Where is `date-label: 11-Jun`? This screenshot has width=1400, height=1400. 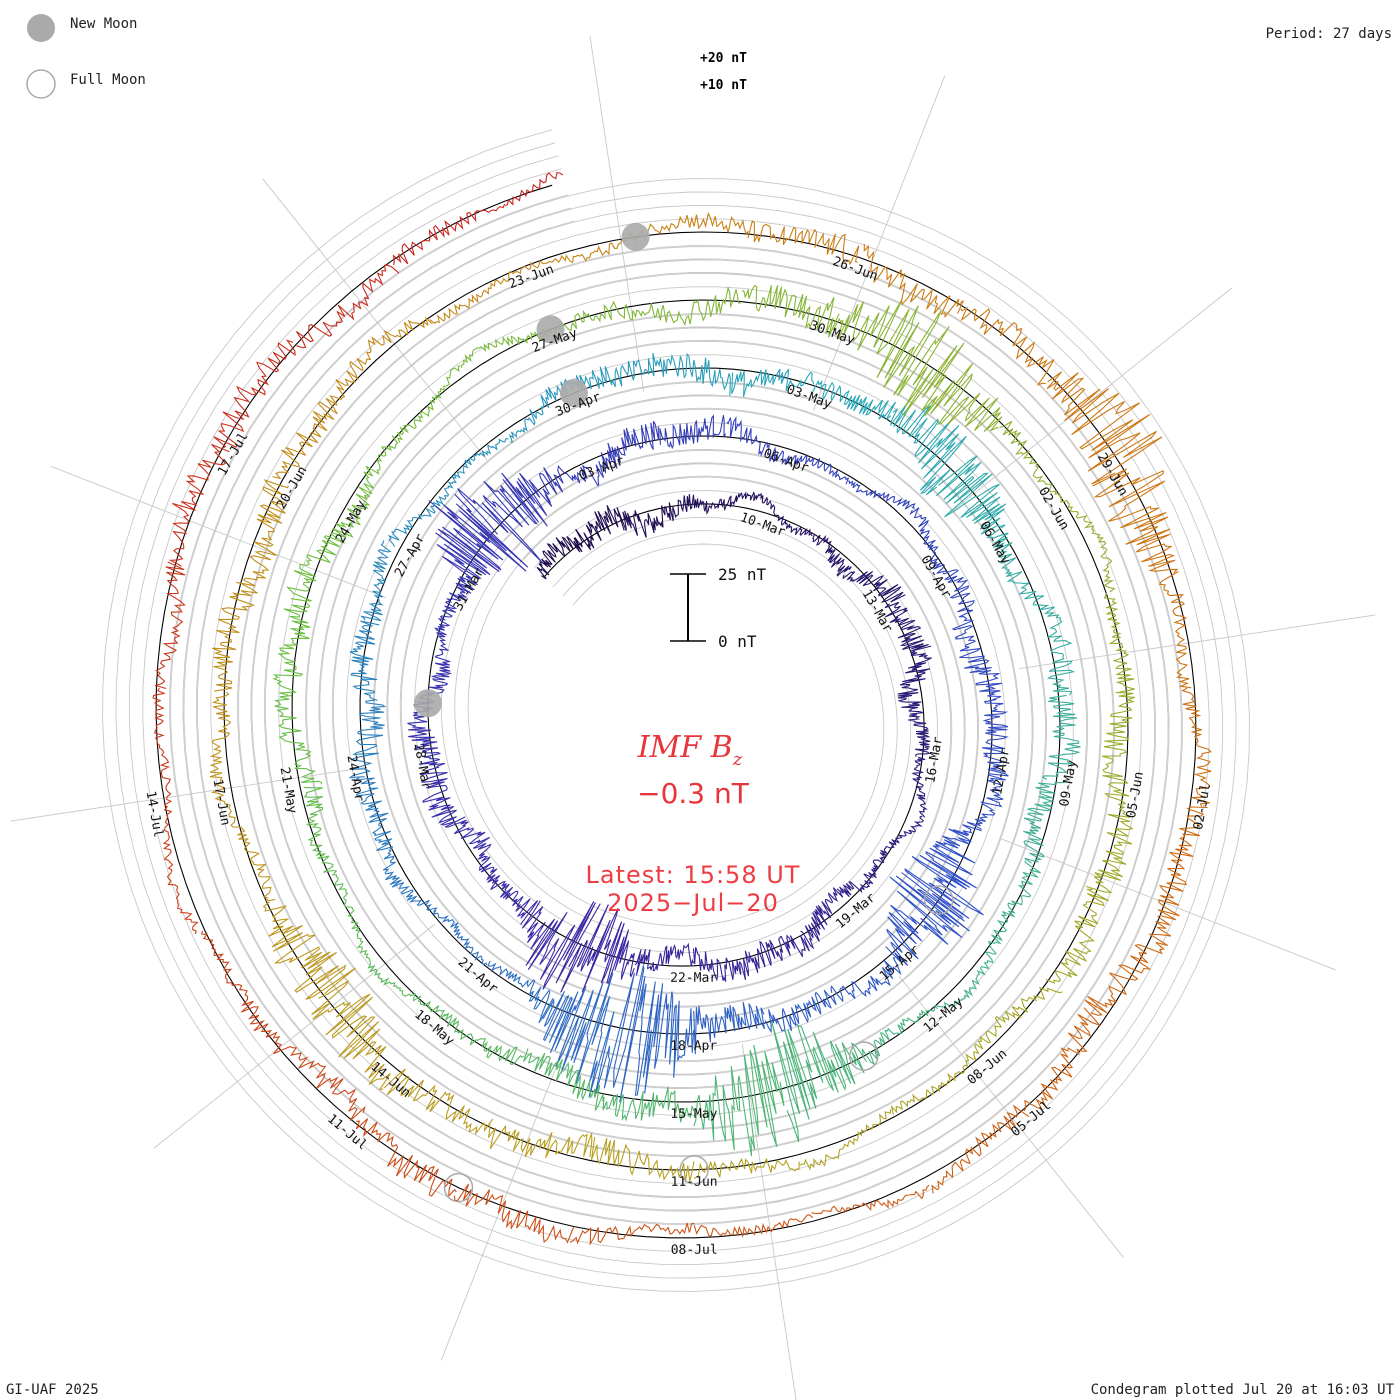
date-label: 11-Jun is located at coordinates (694, 1182).